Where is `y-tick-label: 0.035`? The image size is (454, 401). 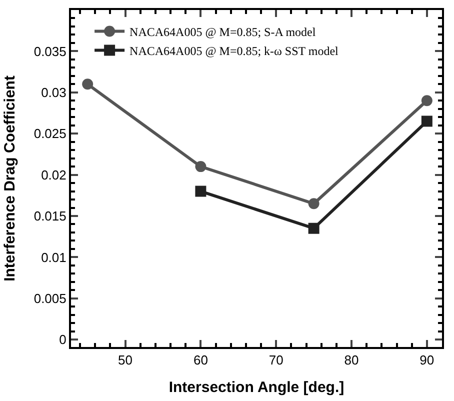 y-tick-label: 0.035 is located at coordinates (50, 51).